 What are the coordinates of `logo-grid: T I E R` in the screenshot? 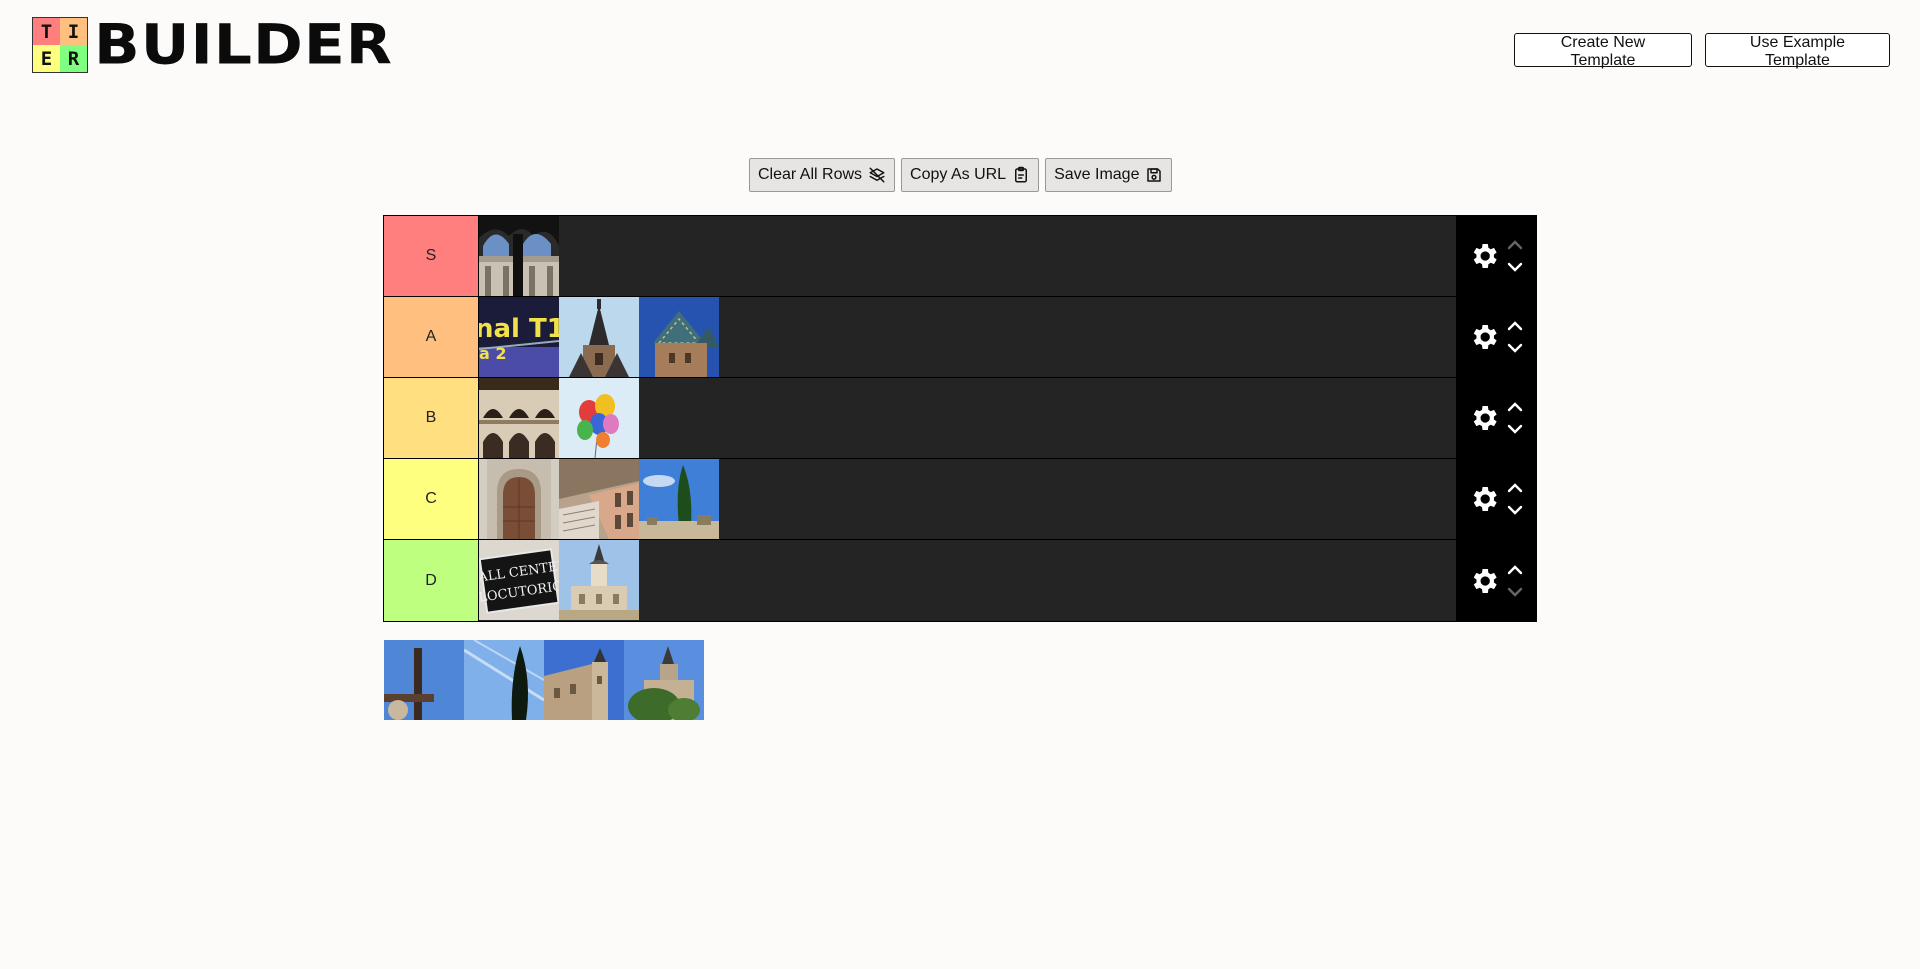 It's located at (60, 45).